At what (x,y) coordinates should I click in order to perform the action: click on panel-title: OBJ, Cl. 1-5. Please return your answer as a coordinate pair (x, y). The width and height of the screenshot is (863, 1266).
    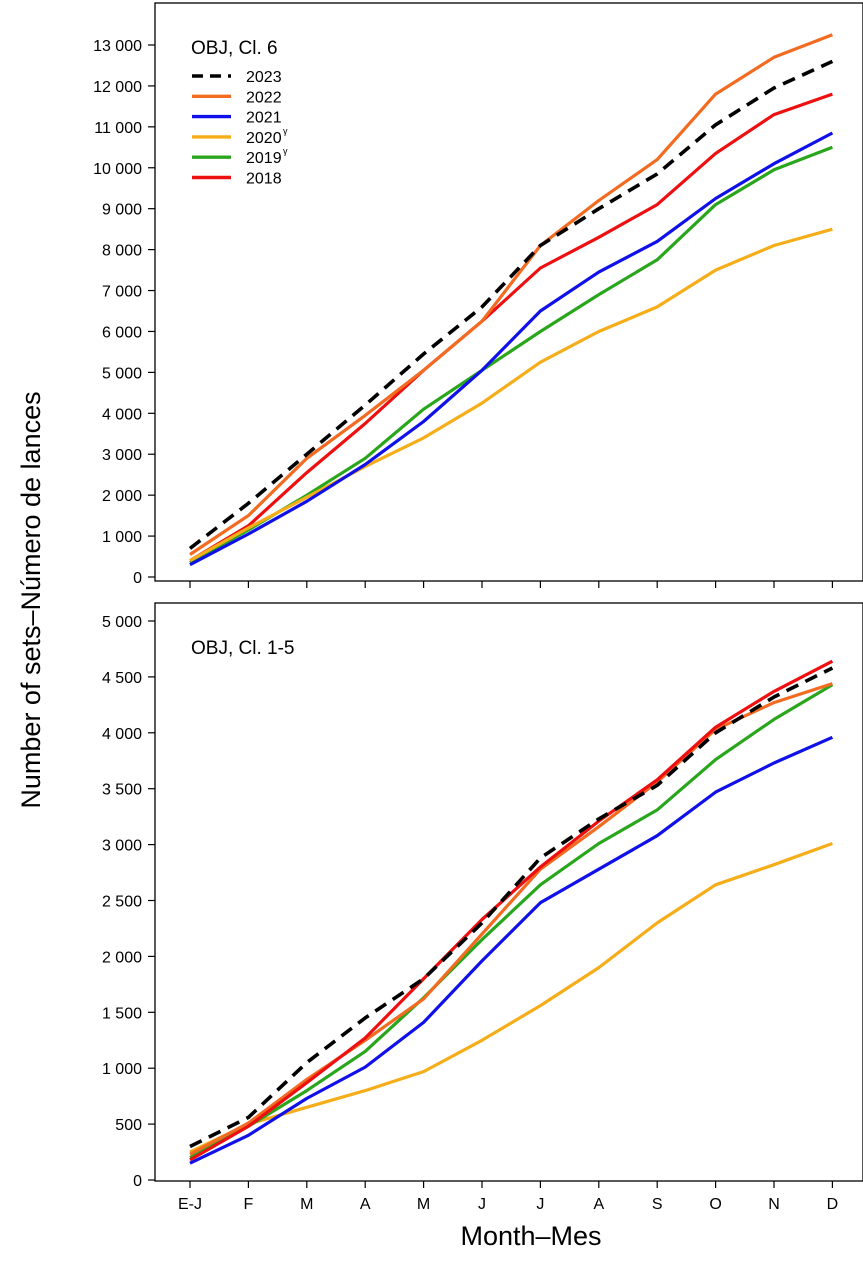
    Looking at the image, I should click on (242, 648).